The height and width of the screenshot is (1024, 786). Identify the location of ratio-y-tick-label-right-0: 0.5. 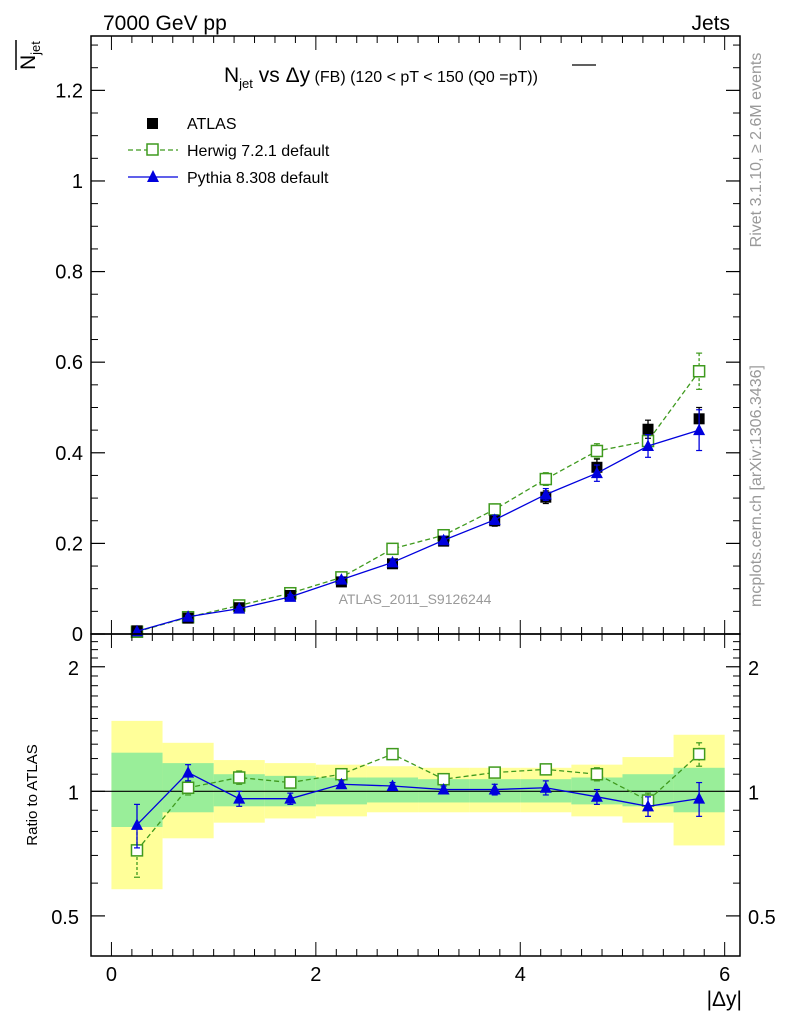
(762, 918).